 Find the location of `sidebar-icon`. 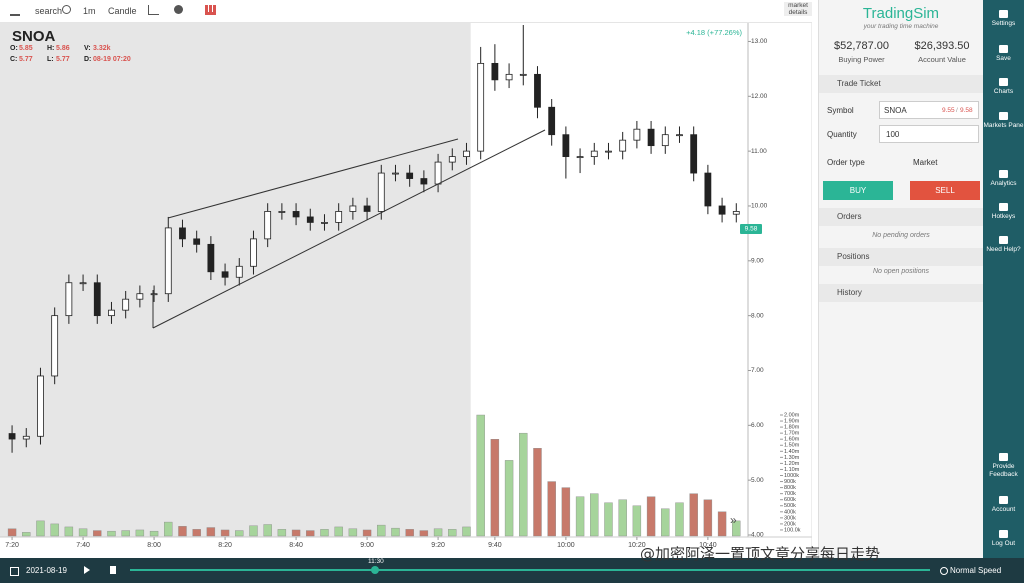

sidebar-icon is located at coordinates (1003, 116).